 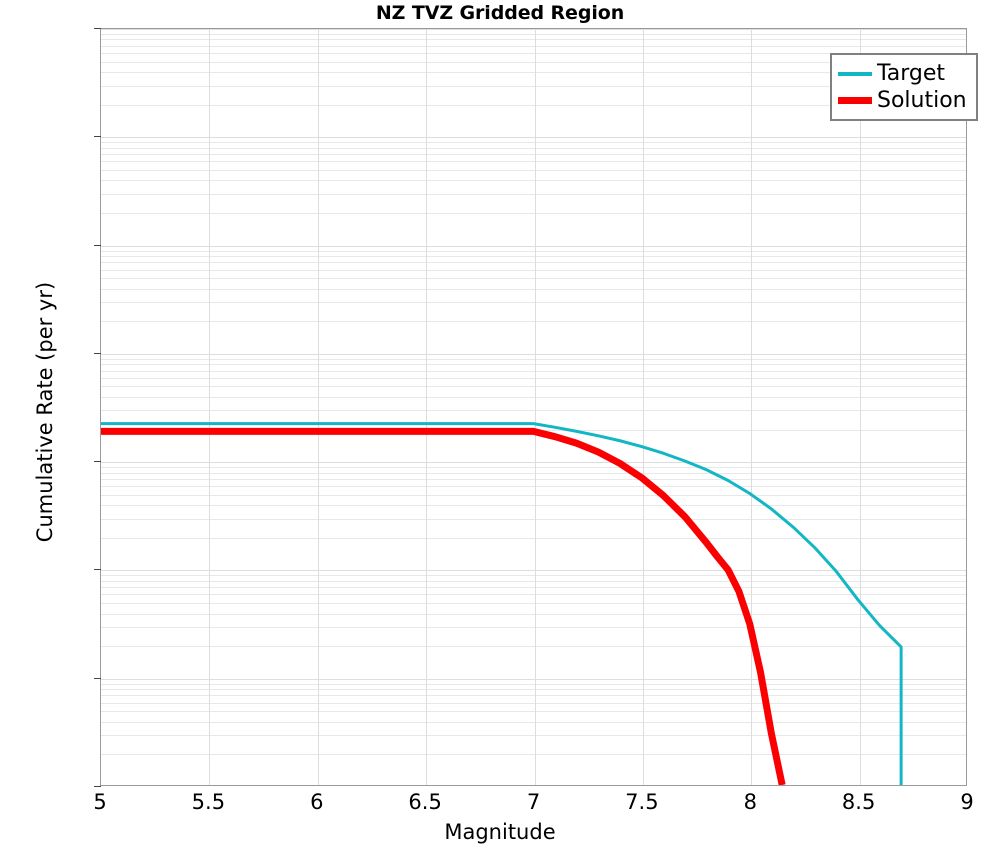 What do you see at coordinates (317, 802) in the screenshot?
I see `x-tick-label: 6` at bounding box center [317, 802].